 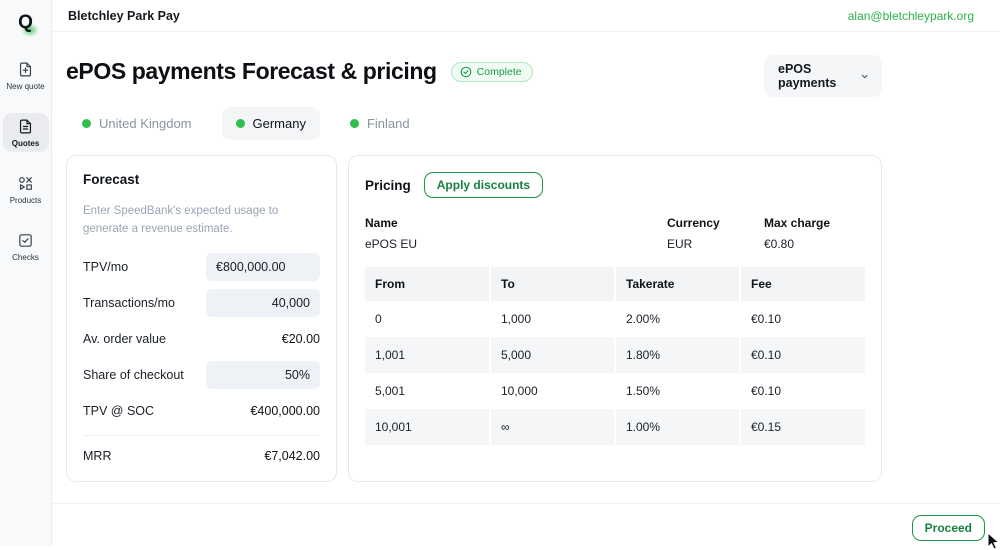 I want to click on forecast-title: Forecast, so click(x=111, y=179).